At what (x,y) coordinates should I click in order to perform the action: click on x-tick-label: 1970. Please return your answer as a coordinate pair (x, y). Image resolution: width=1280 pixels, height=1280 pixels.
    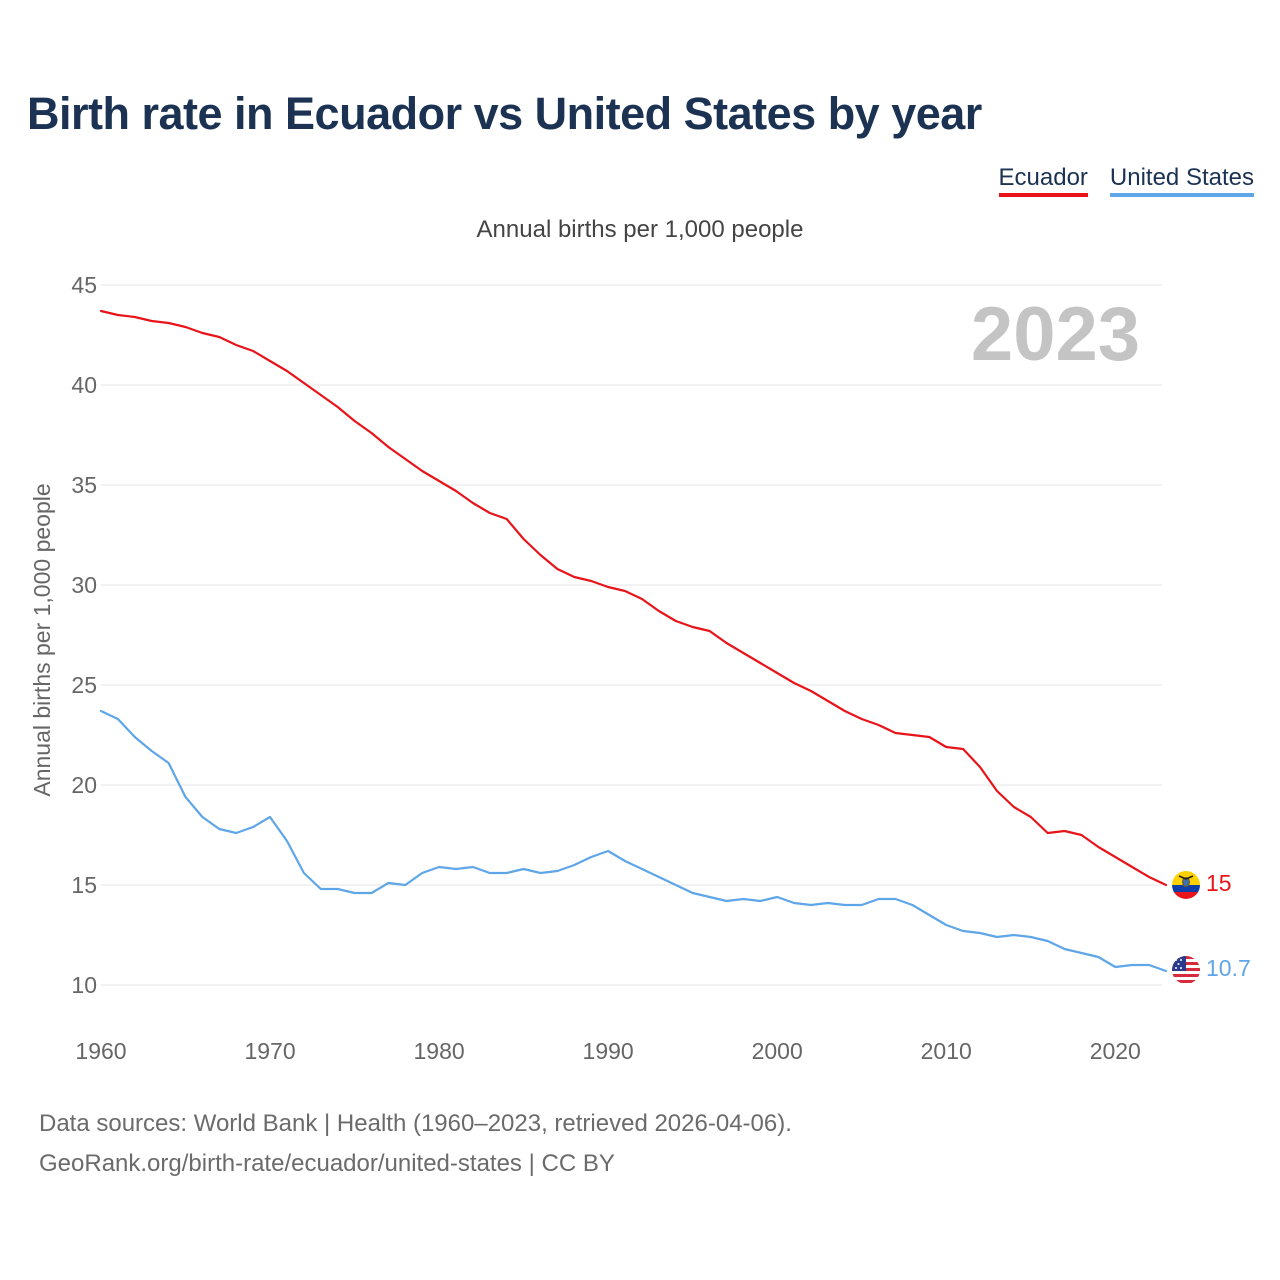
    Looking at the image, I should click on (269, 1051).